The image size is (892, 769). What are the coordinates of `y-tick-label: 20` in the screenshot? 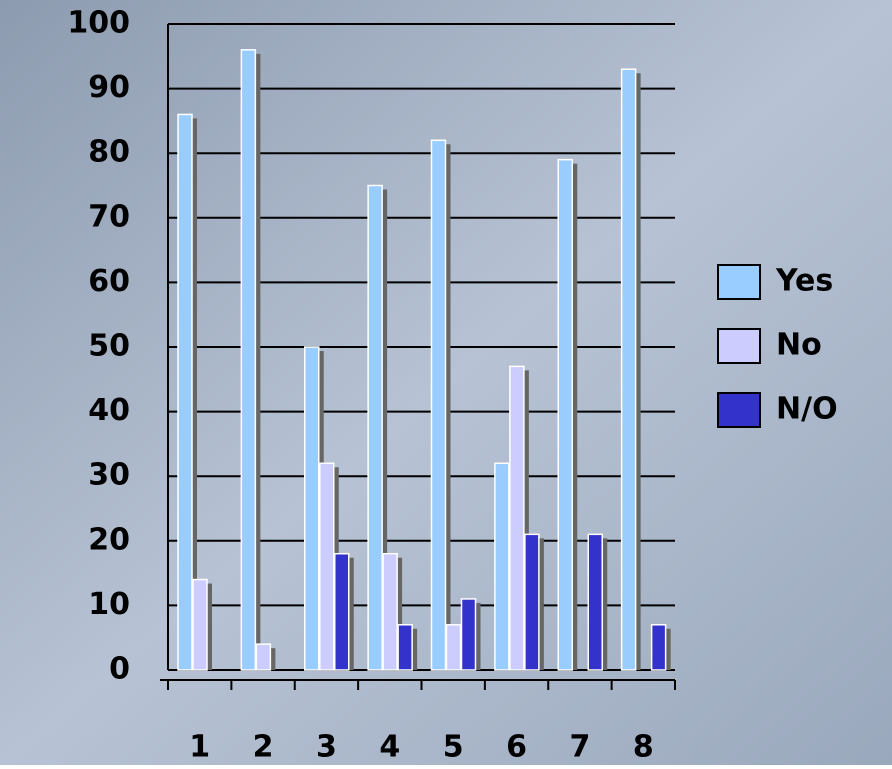 It's located at (109, 539).